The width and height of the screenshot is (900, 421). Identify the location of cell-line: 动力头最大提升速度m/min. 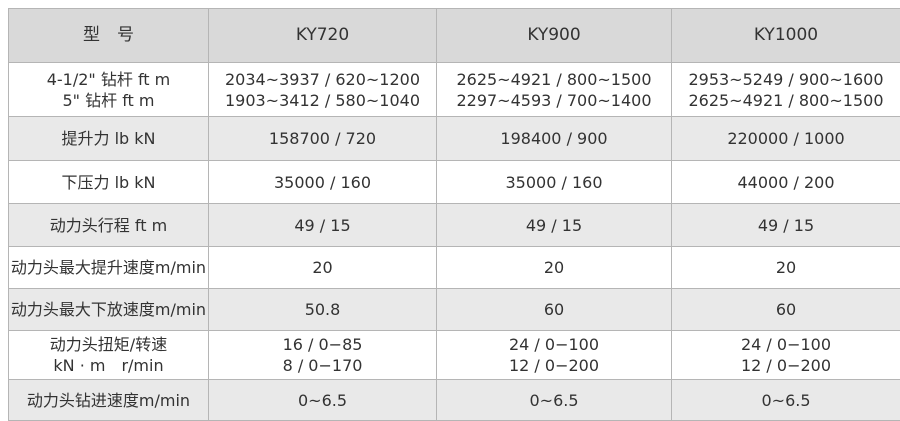
(108, 267).